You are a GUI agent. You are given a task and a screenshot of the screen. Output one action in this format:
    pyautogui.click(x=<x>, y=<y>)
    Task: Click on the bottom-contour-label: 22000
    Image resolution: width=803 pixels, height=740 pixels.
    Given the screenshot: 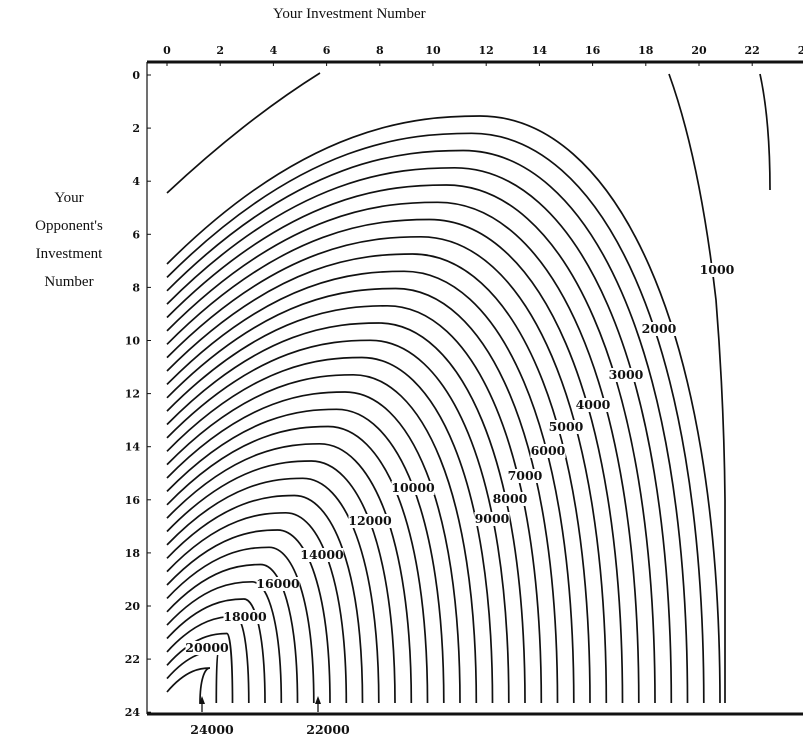 What is the action you would take?
    pyautogui.click(x=328, y=729)
    